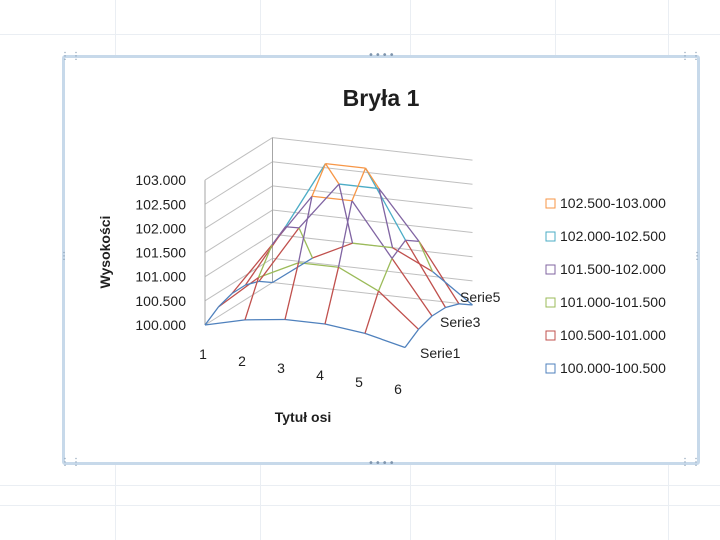  I want to click on legend-label: 101.500-102.000, so click(613, 269).